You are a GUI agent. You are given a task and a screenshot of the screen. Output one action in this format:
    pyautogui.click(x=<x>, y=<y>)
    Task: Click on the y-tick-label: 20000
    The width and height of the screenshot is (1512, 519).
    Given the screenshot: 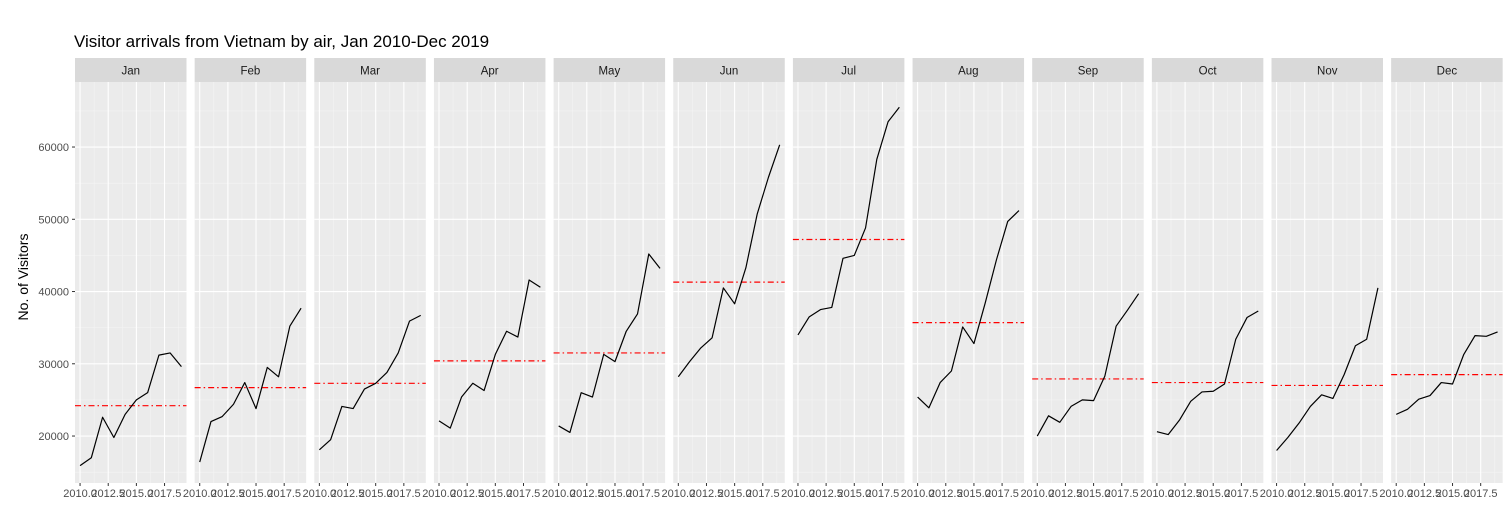 What is the action you would take?
    pyautogui.click(x=53, y=437)
    